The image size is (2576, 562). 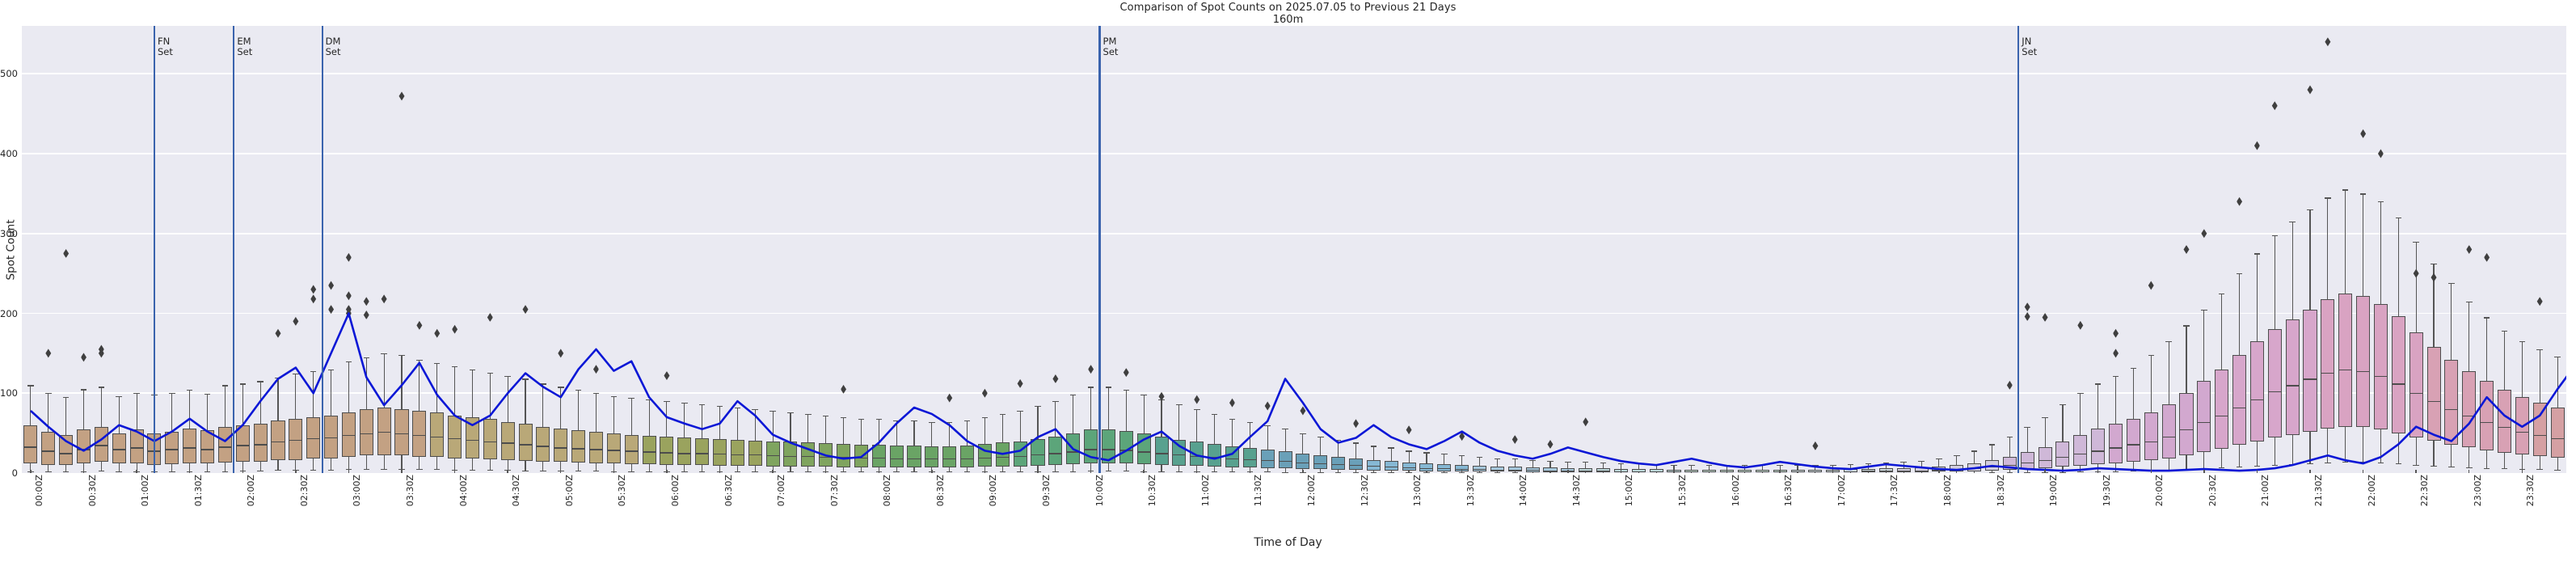 What do you see at coordinates (2318, 491) in the screenshot?
I see `x-tick-label: 21:30Z` at bounding box center [2318, 491].